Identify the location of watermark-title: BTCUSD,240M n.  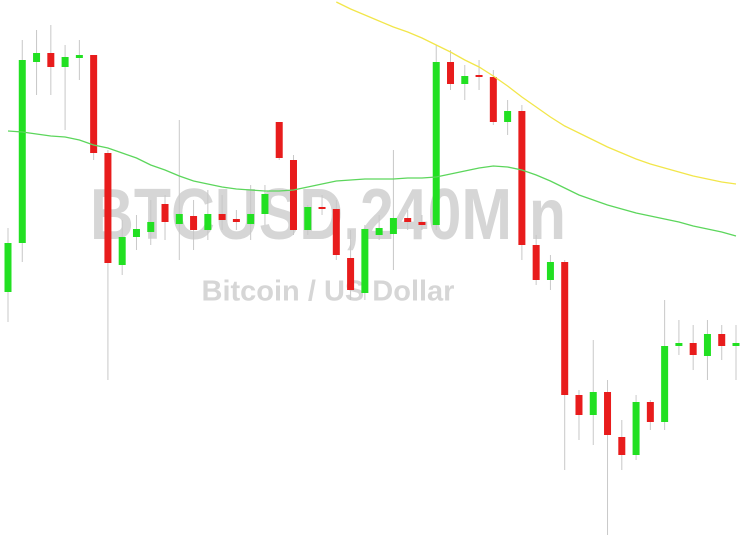
(328, 215).